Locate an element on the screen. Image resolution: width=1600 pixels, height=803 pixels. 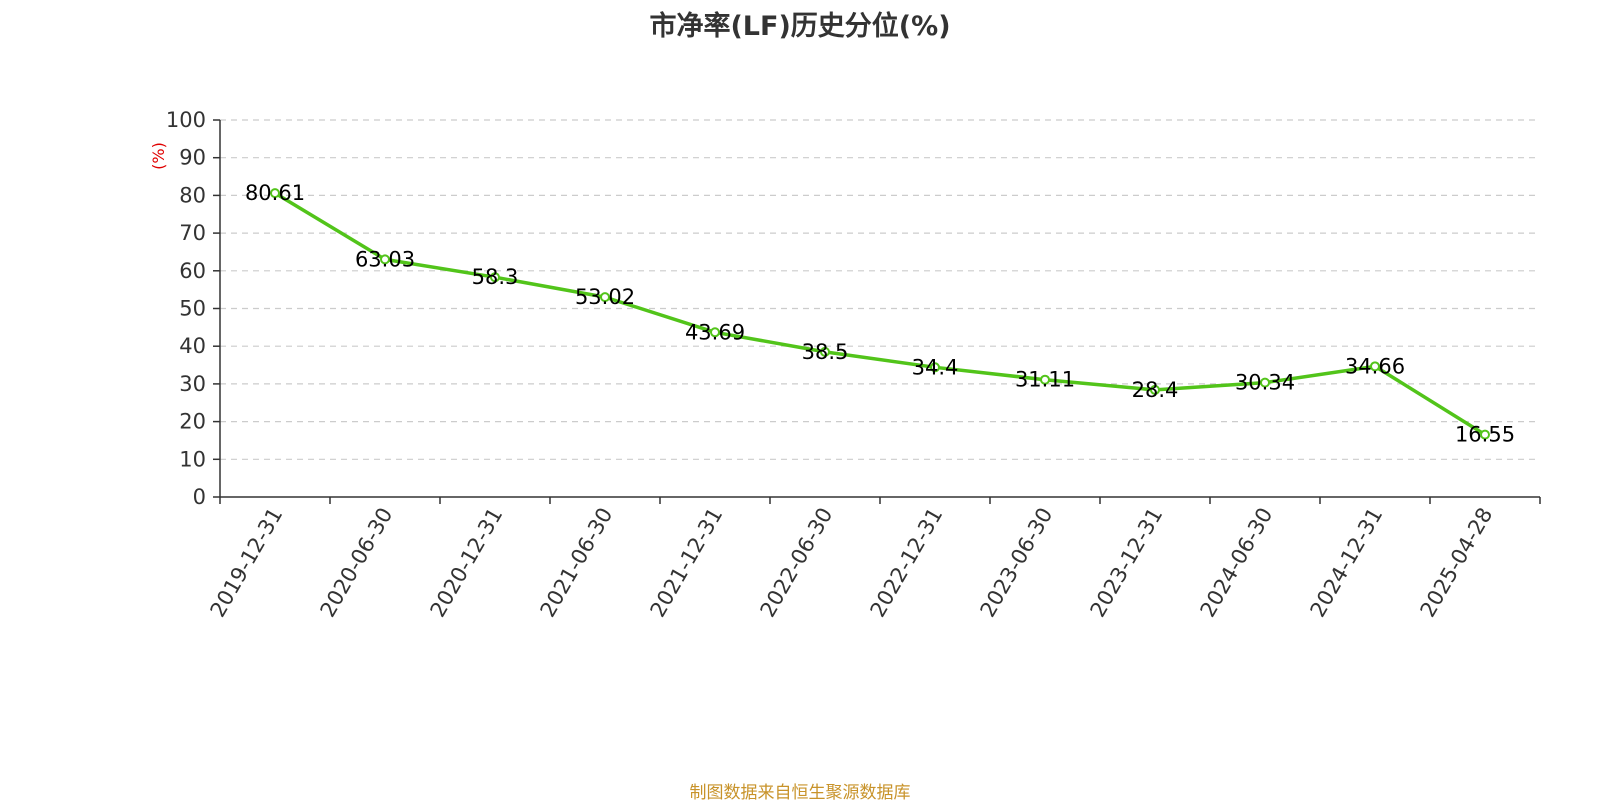
x-tick-label: 2024-12-31 is located at coordinates (1347, 563).